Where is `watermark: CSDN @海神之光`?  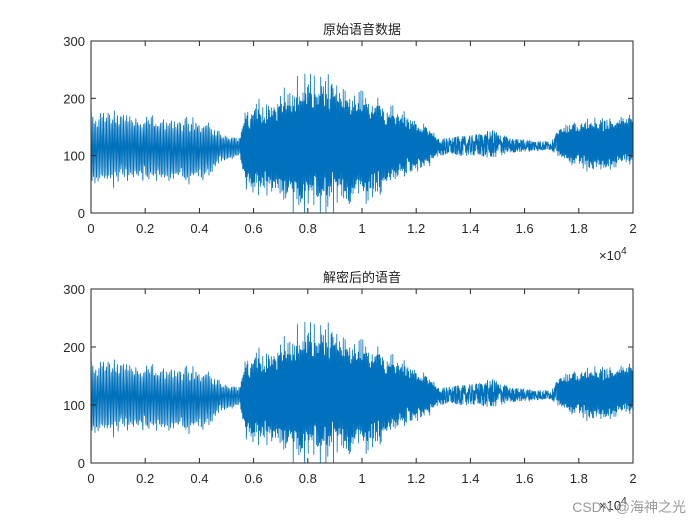
watermark: CSDN @海神之光 is located at coordinates (629, 507).